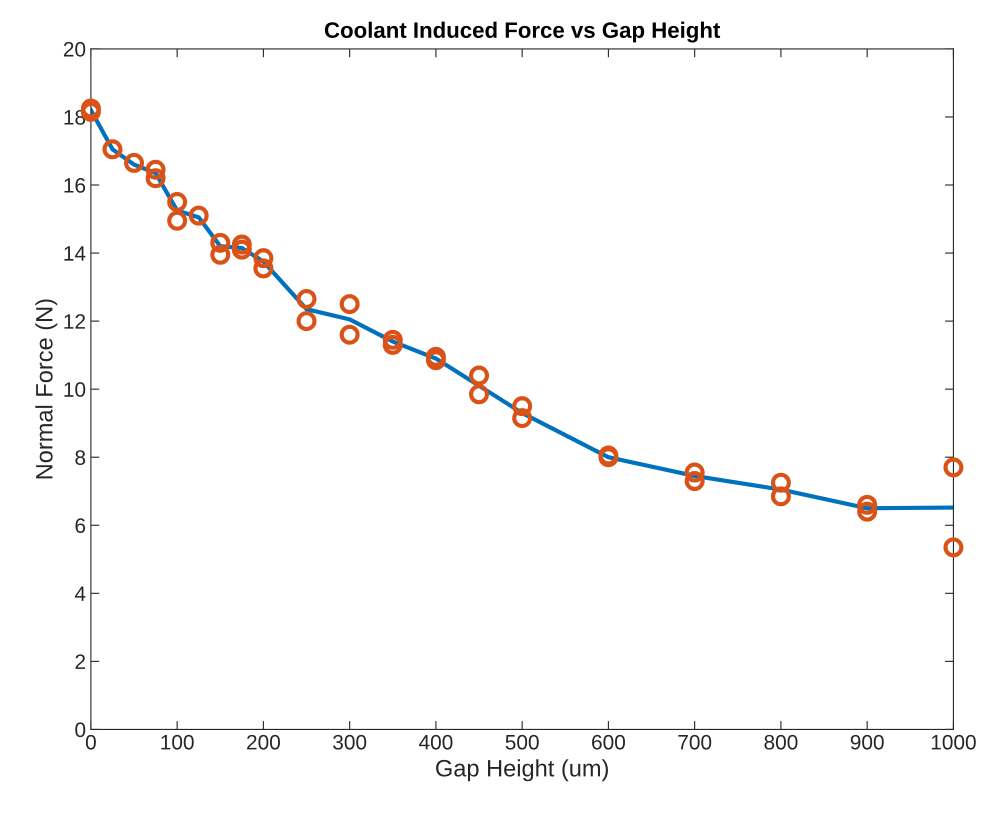 The width and height of the screenshot is (988, 815). Describe the element at coordinates (75, 49) in the screenshot. I see `y-tick-label: 20` at that location.